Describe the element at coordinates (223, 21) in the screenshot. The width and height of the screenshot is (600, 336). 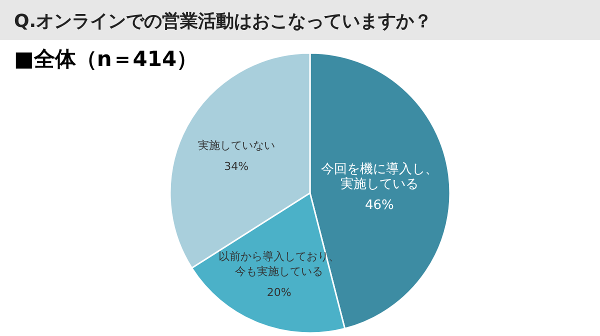
I see `chart-title: Q.オンラインでの営業活動はおこなっていますか？` at that location.